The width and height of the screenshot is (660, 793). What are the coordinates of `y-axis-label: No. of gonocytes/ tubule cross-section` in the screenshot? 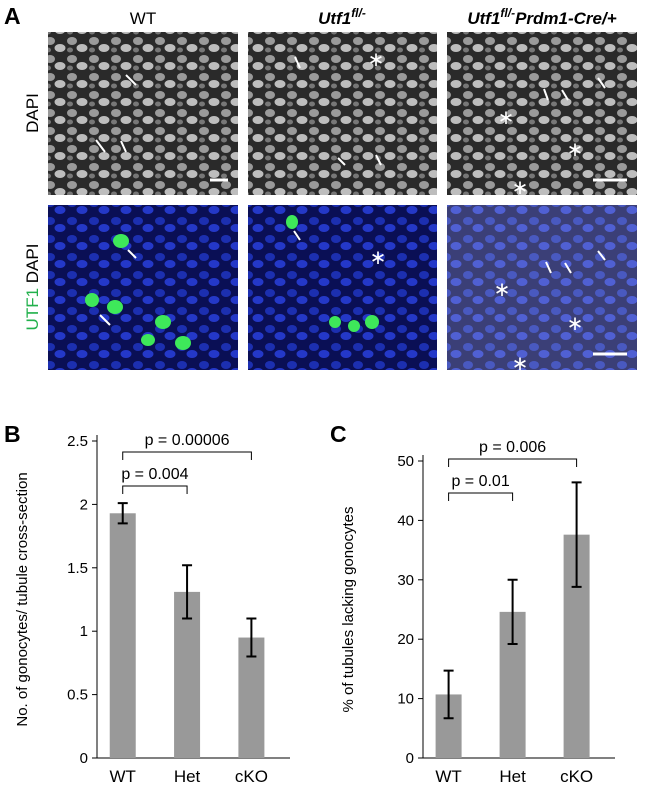 It's located at (22, 599).